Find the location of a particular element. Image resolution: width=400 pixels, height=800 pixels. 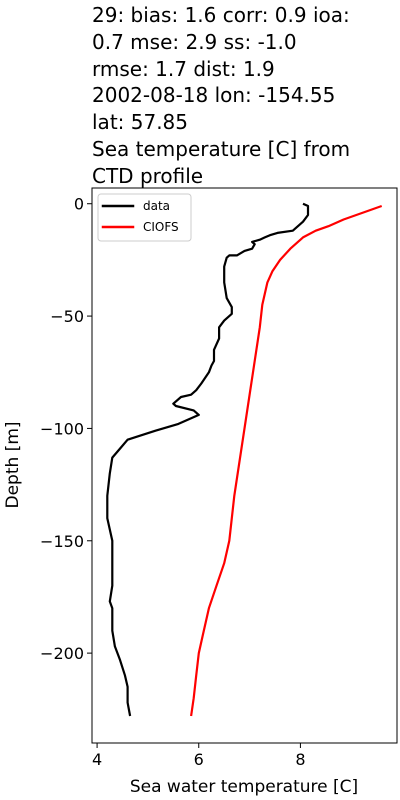

title-line: 29: bias: 1.6 corr: 0.9 ioa: is located at coordinates (221, 15).